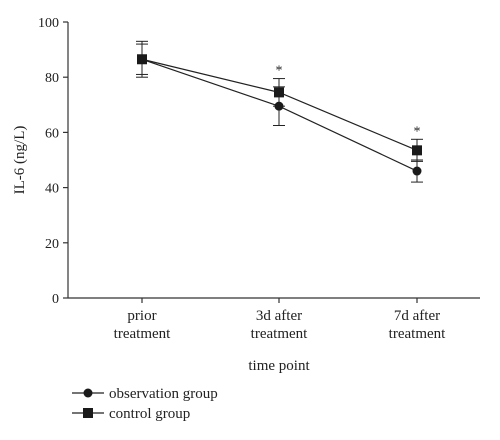 This screenshot has width=500, height=440. What do you see at coordinates (149, 414) in the screenshot?
I see `legend-label: control group` at bounding box center [149, 414].